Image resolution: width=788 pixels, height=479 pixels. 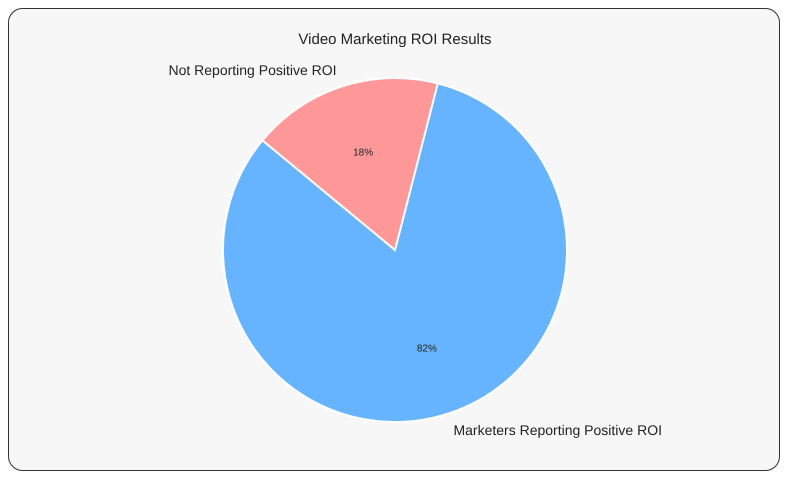 I want to click on chart-title: Video Marketing ROI Results, so click(x=395, y=39).